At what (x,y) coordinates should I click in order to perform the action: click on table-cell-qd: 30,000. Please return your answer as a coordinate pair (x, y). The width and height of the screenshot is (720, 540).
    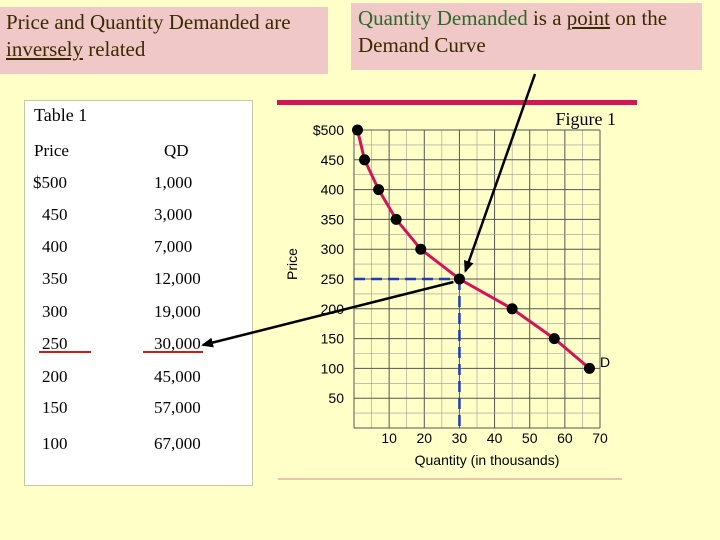
    Looking at the image, I should click on (177, 343).